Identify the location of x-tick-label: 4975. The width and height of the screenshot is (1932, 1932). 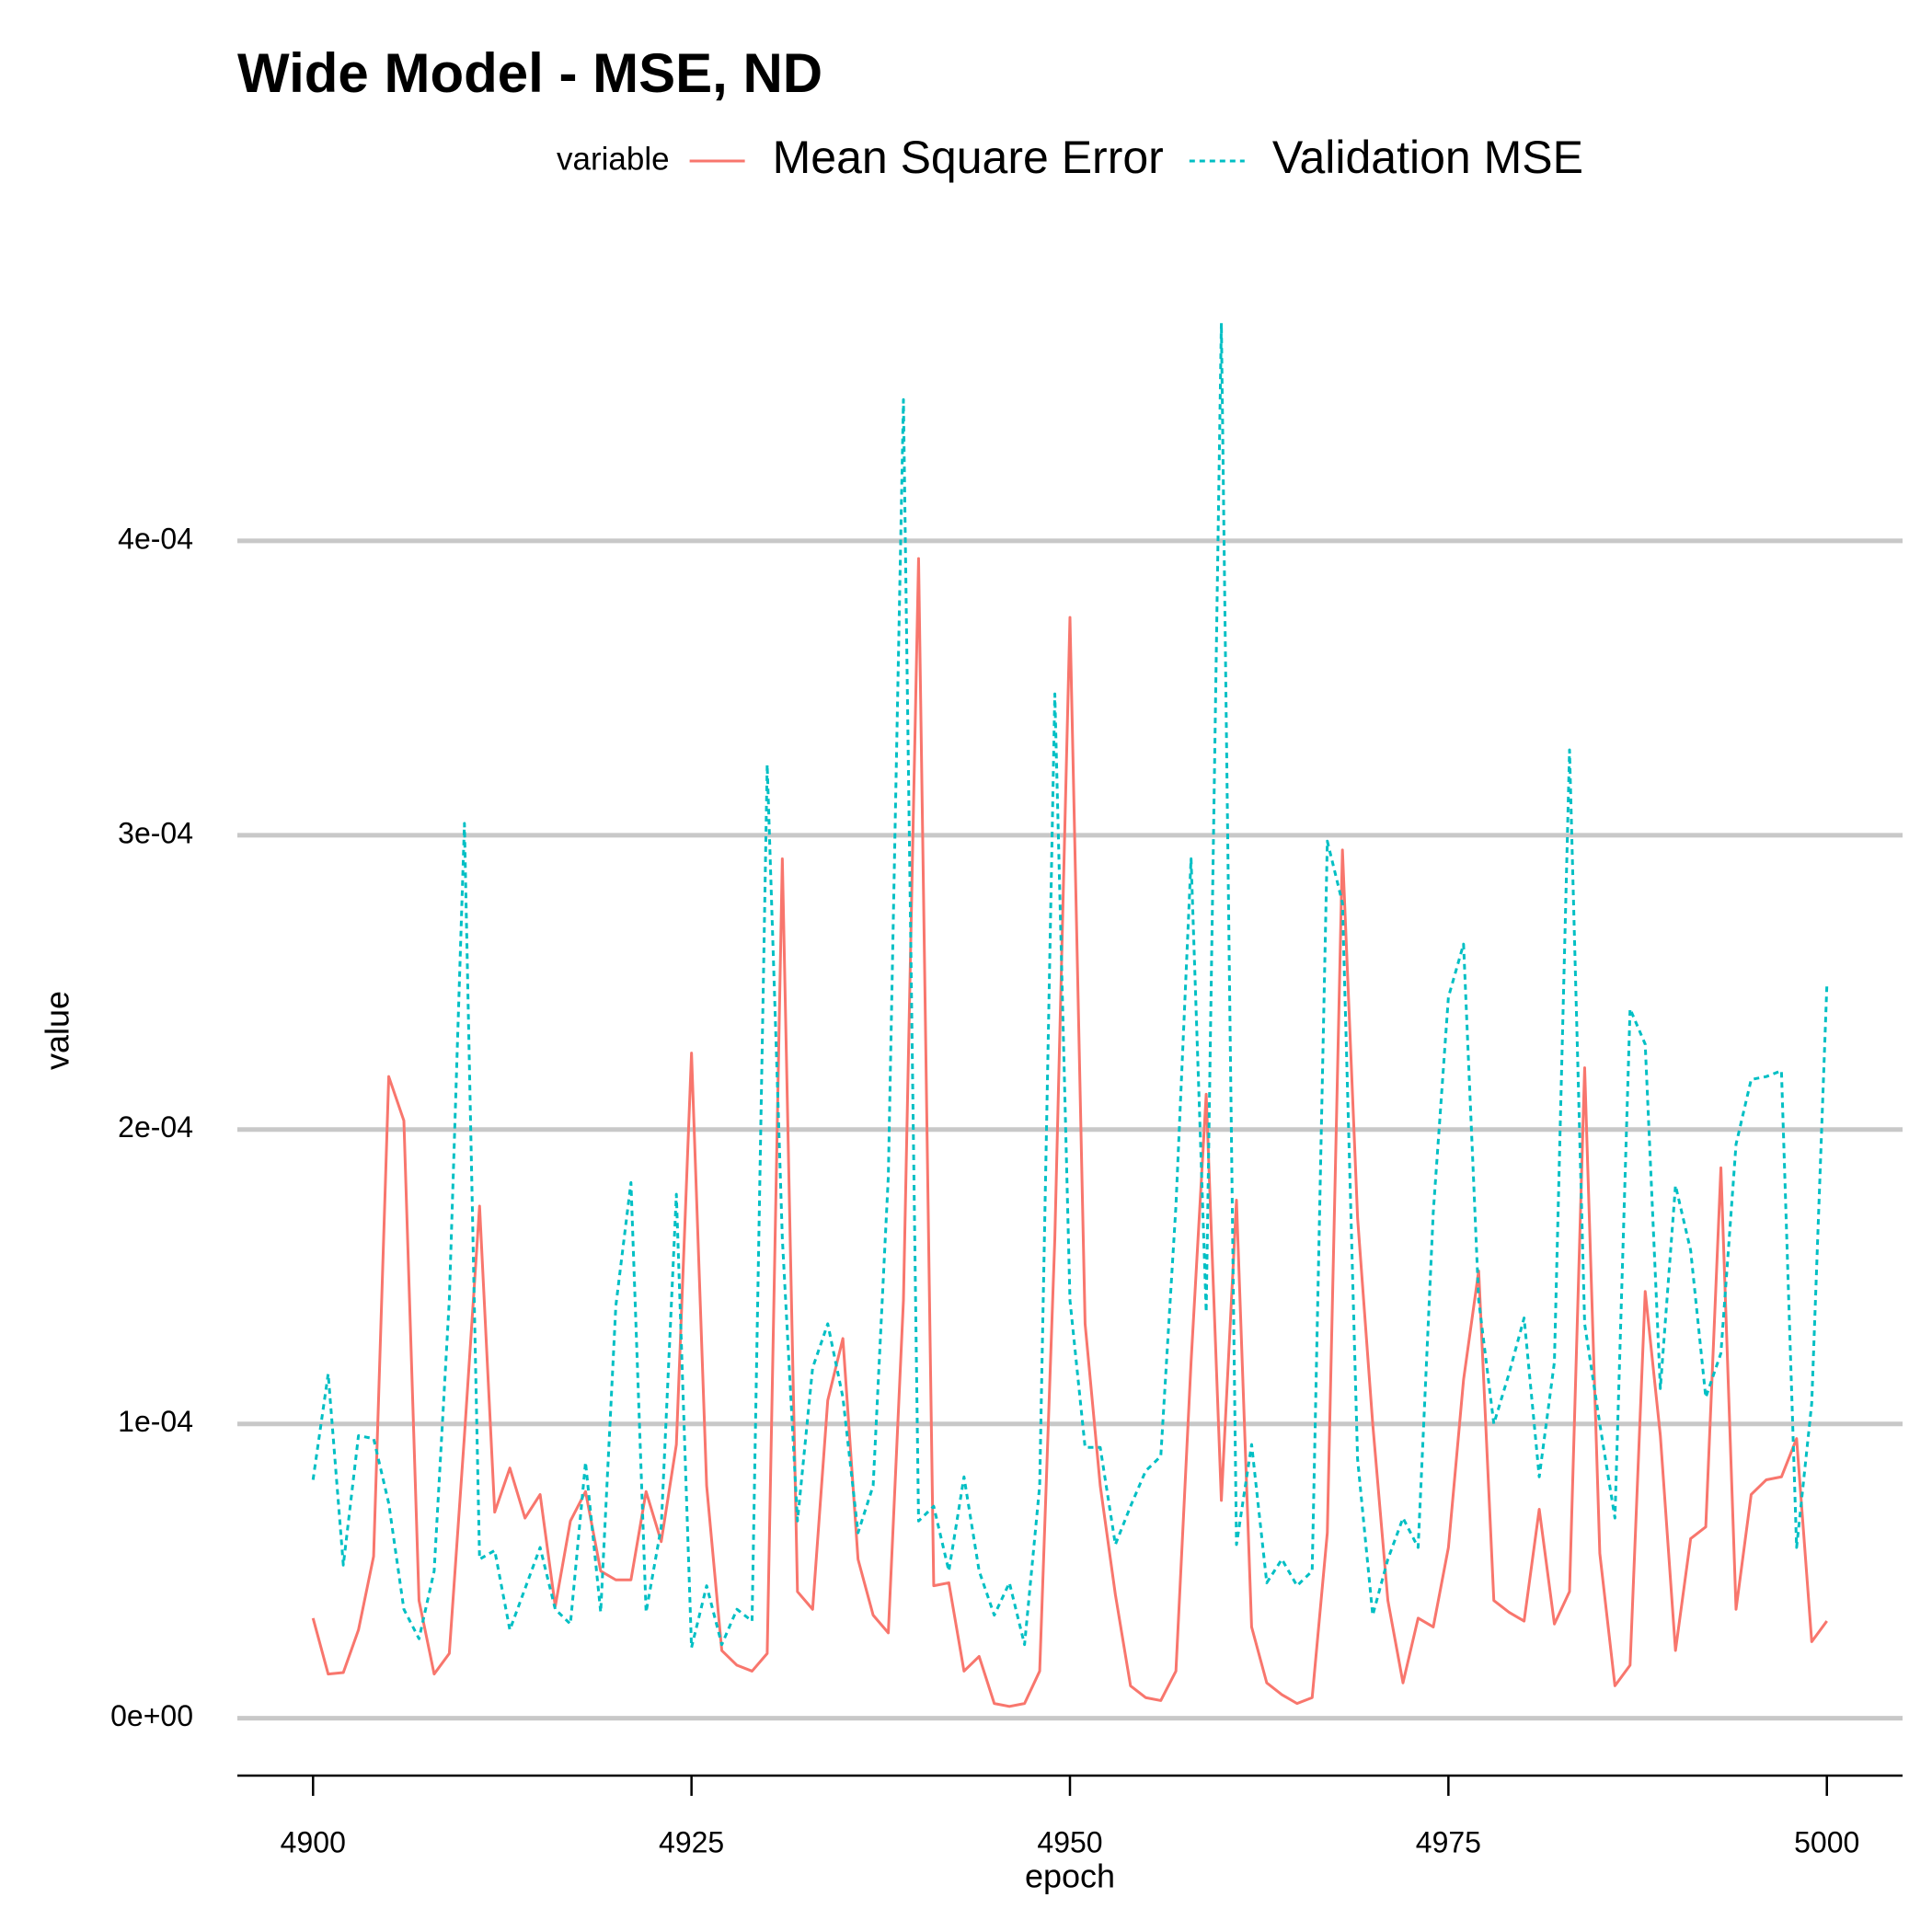
(1448, 1841).